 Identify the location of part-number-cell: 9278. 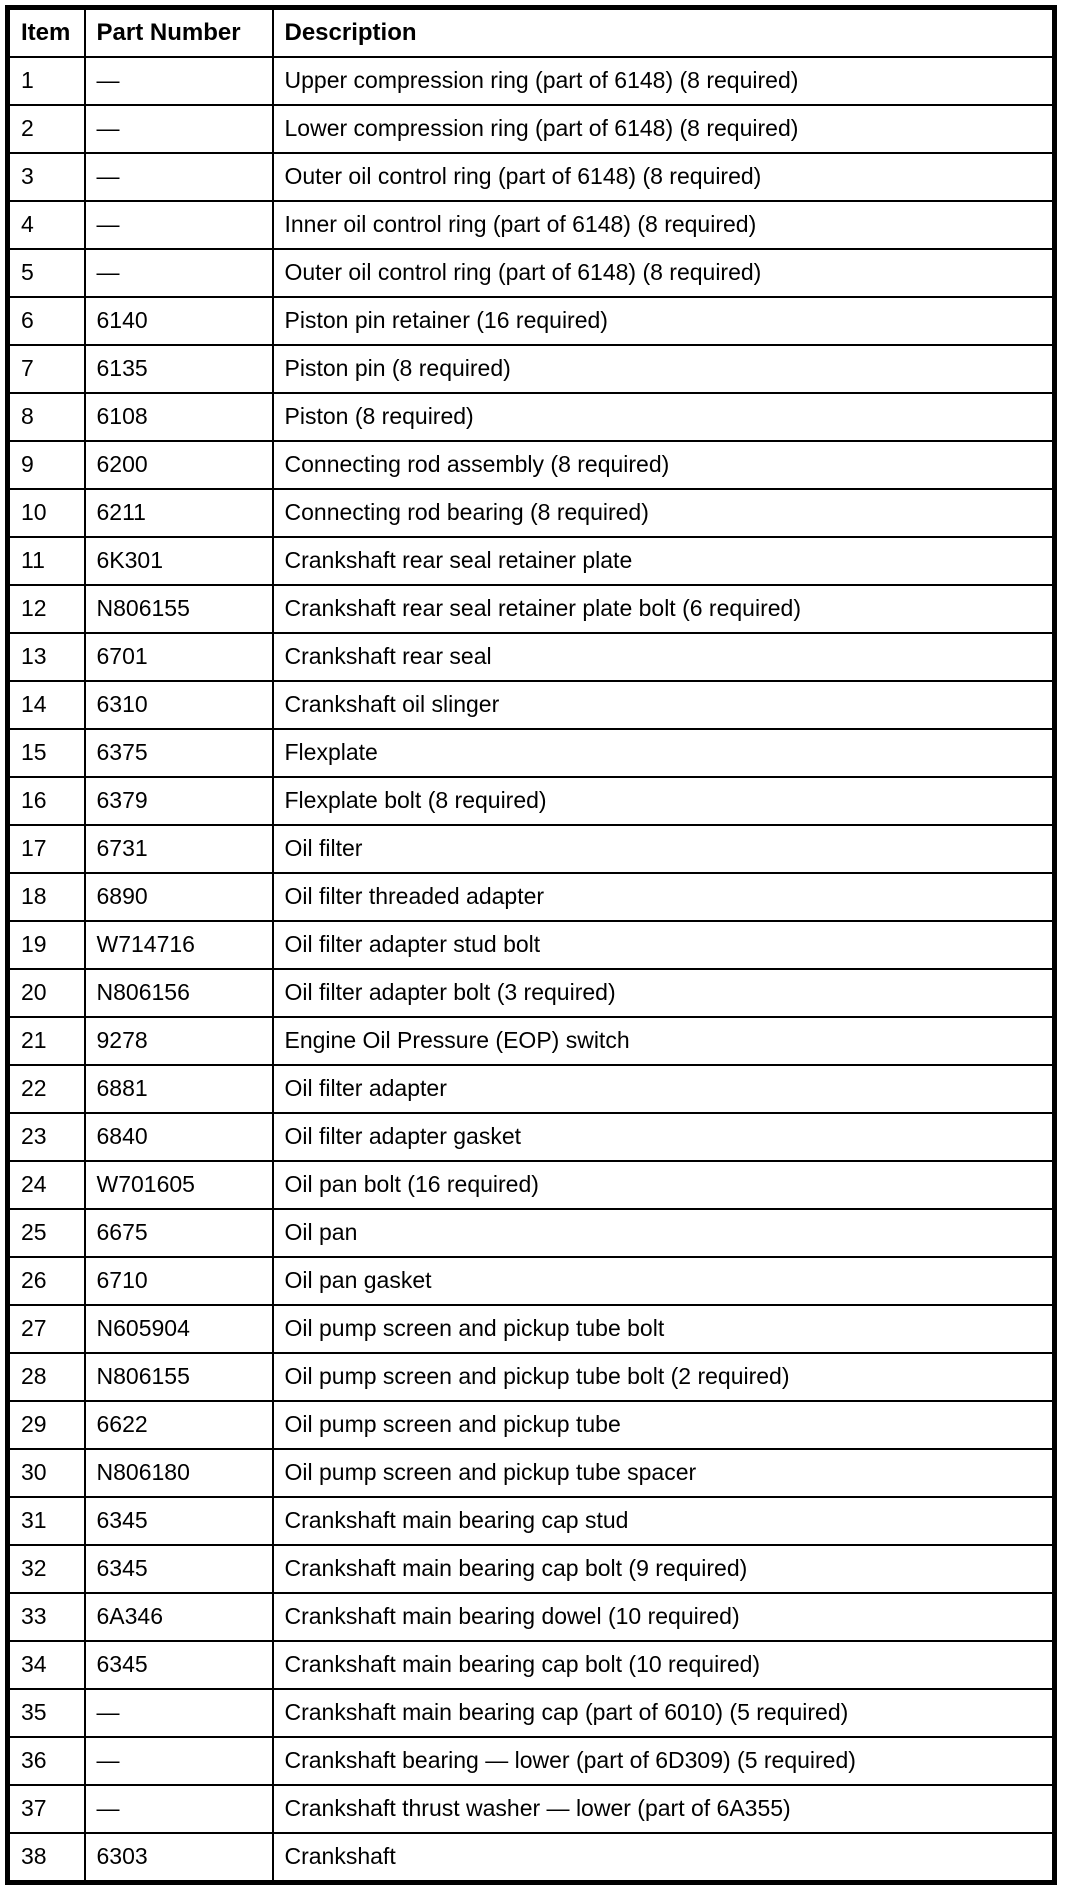
(178, 1041).